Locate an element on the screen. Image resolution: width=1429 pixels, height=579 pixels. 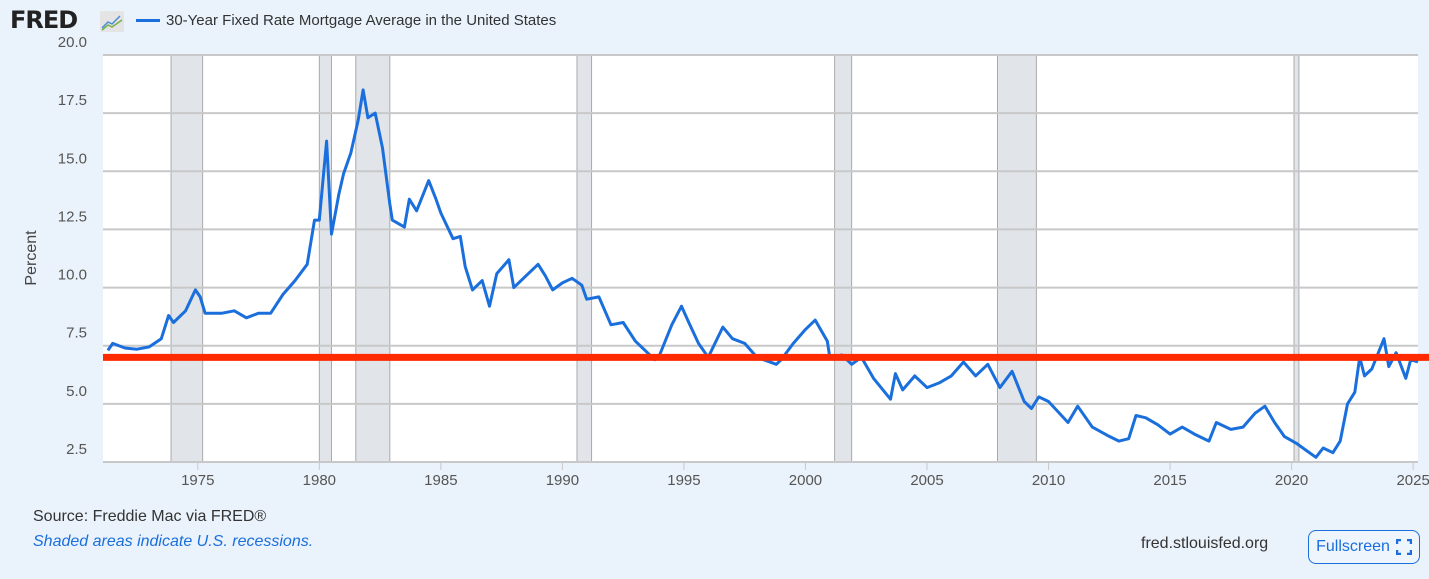
x-tick-label: 2015 is located at coordinates (1169, 480).